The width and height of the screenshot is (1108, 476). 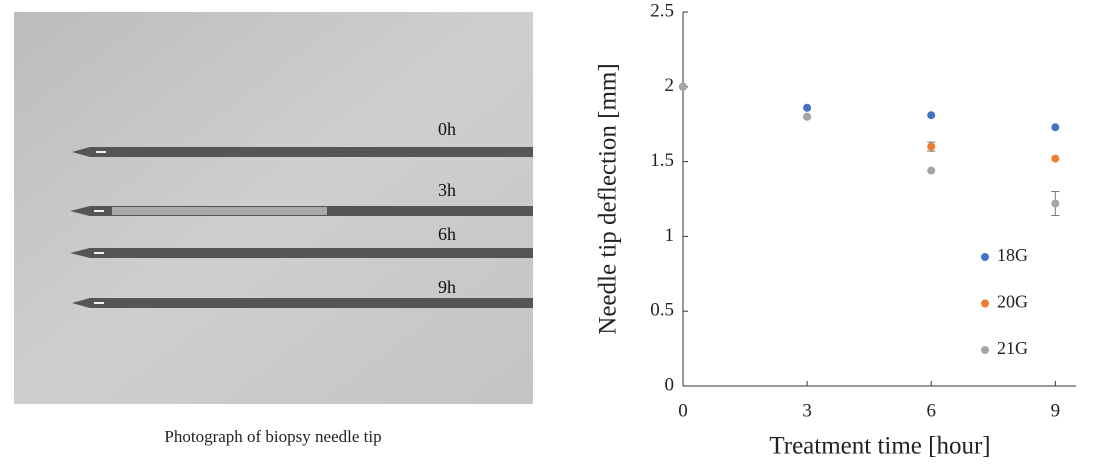 I want to click on photo-label: 6h, so click(x=447, y=234).